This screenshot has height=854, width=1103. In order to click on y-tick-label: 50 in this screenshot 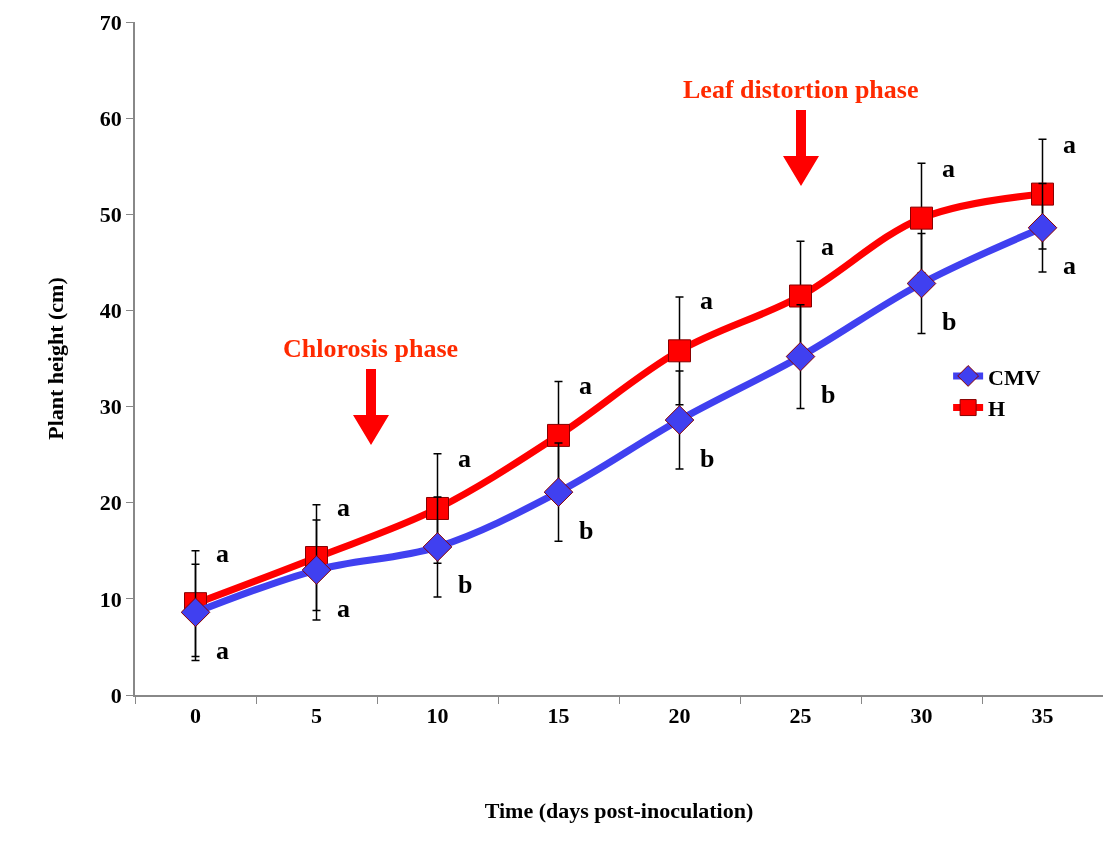, I will do `click(110, 214)`.